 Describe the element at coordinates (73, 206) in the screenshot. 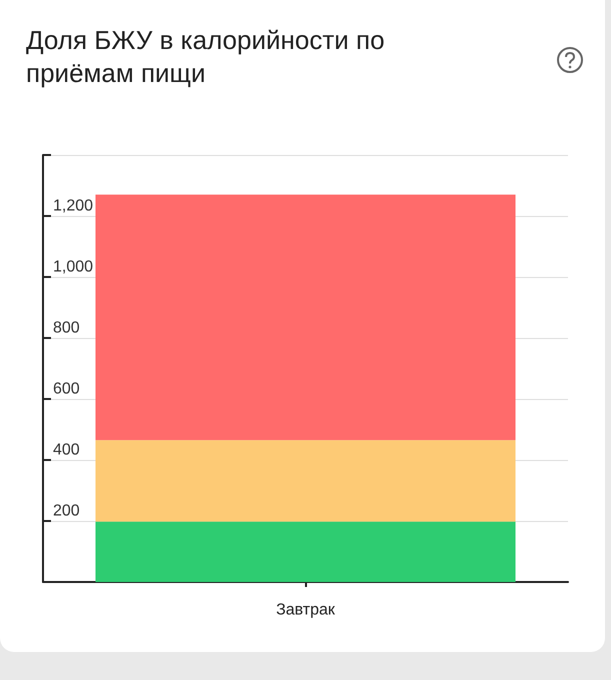

I see `y-tick-label: 1,200` at that location.